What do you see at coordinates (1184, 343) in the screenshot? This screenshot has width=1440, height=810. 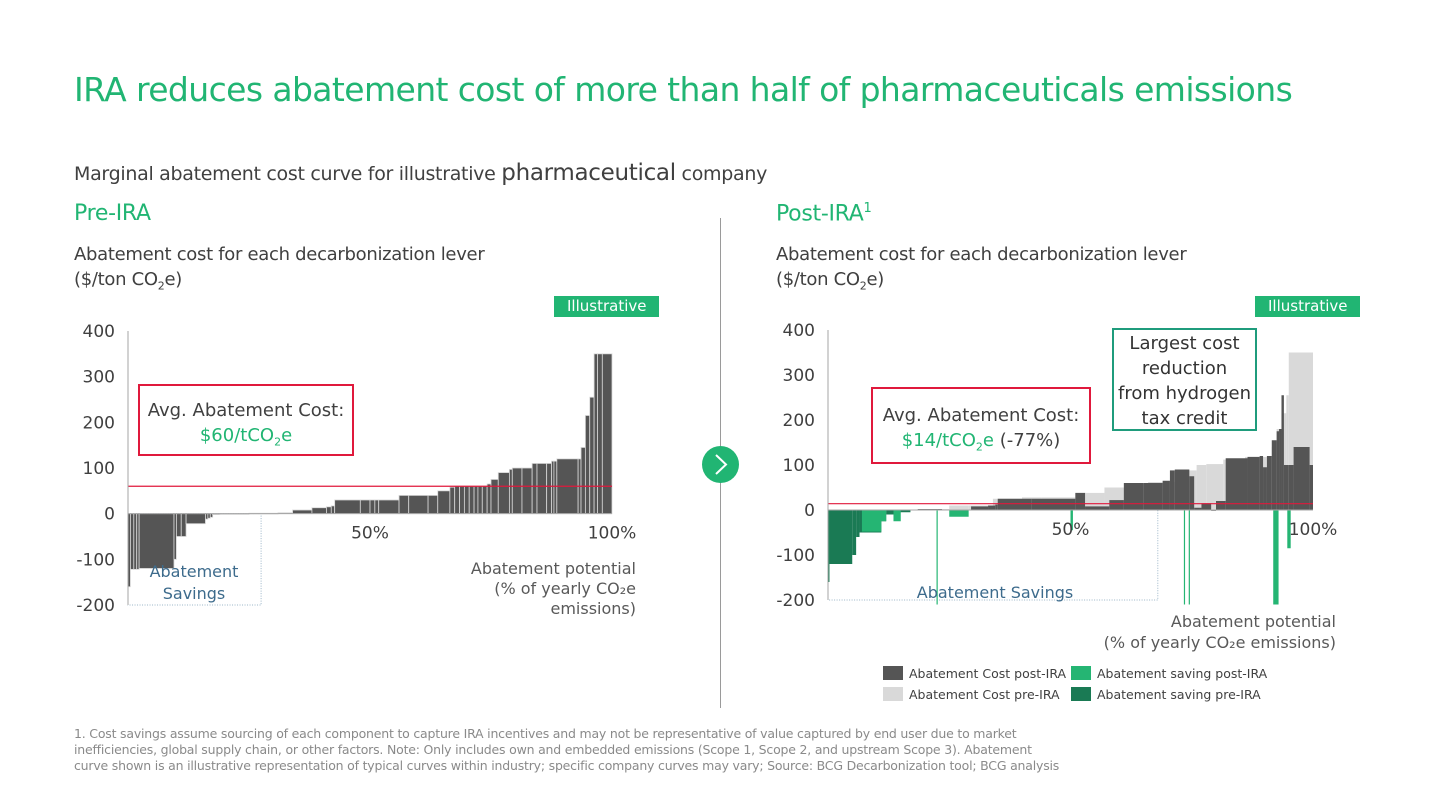 I see `callout-line-1: Largest cost` at bounding box center [1184, 343].